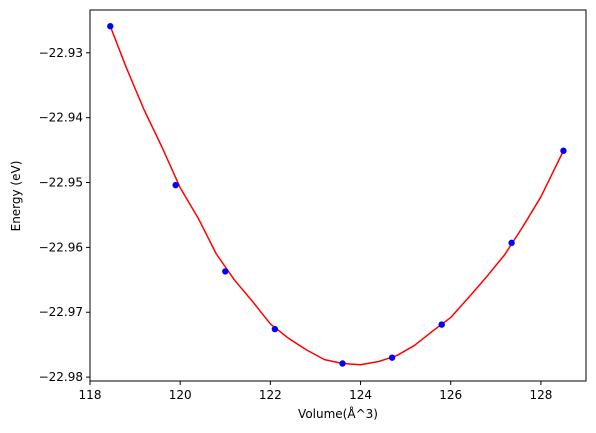 This screenshot has width=596, height=433. I want to click on x-tick-label: 126, so click(450, 395).